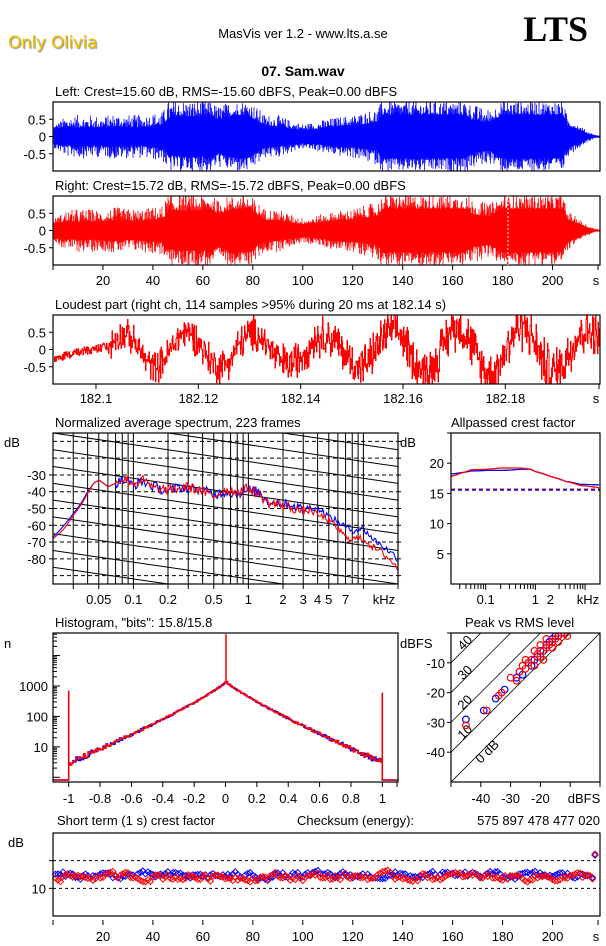 The image size is (606, 946). Describe the element at coordinates (553, 936) in the screenshot. I see `short-term-xtick-label: 200` at that location.